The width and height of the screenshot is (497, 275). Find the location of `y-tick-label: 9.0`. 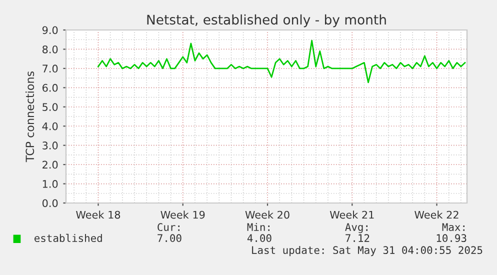

y-tick-label: 9.0 is located at coordinates (50, 30).